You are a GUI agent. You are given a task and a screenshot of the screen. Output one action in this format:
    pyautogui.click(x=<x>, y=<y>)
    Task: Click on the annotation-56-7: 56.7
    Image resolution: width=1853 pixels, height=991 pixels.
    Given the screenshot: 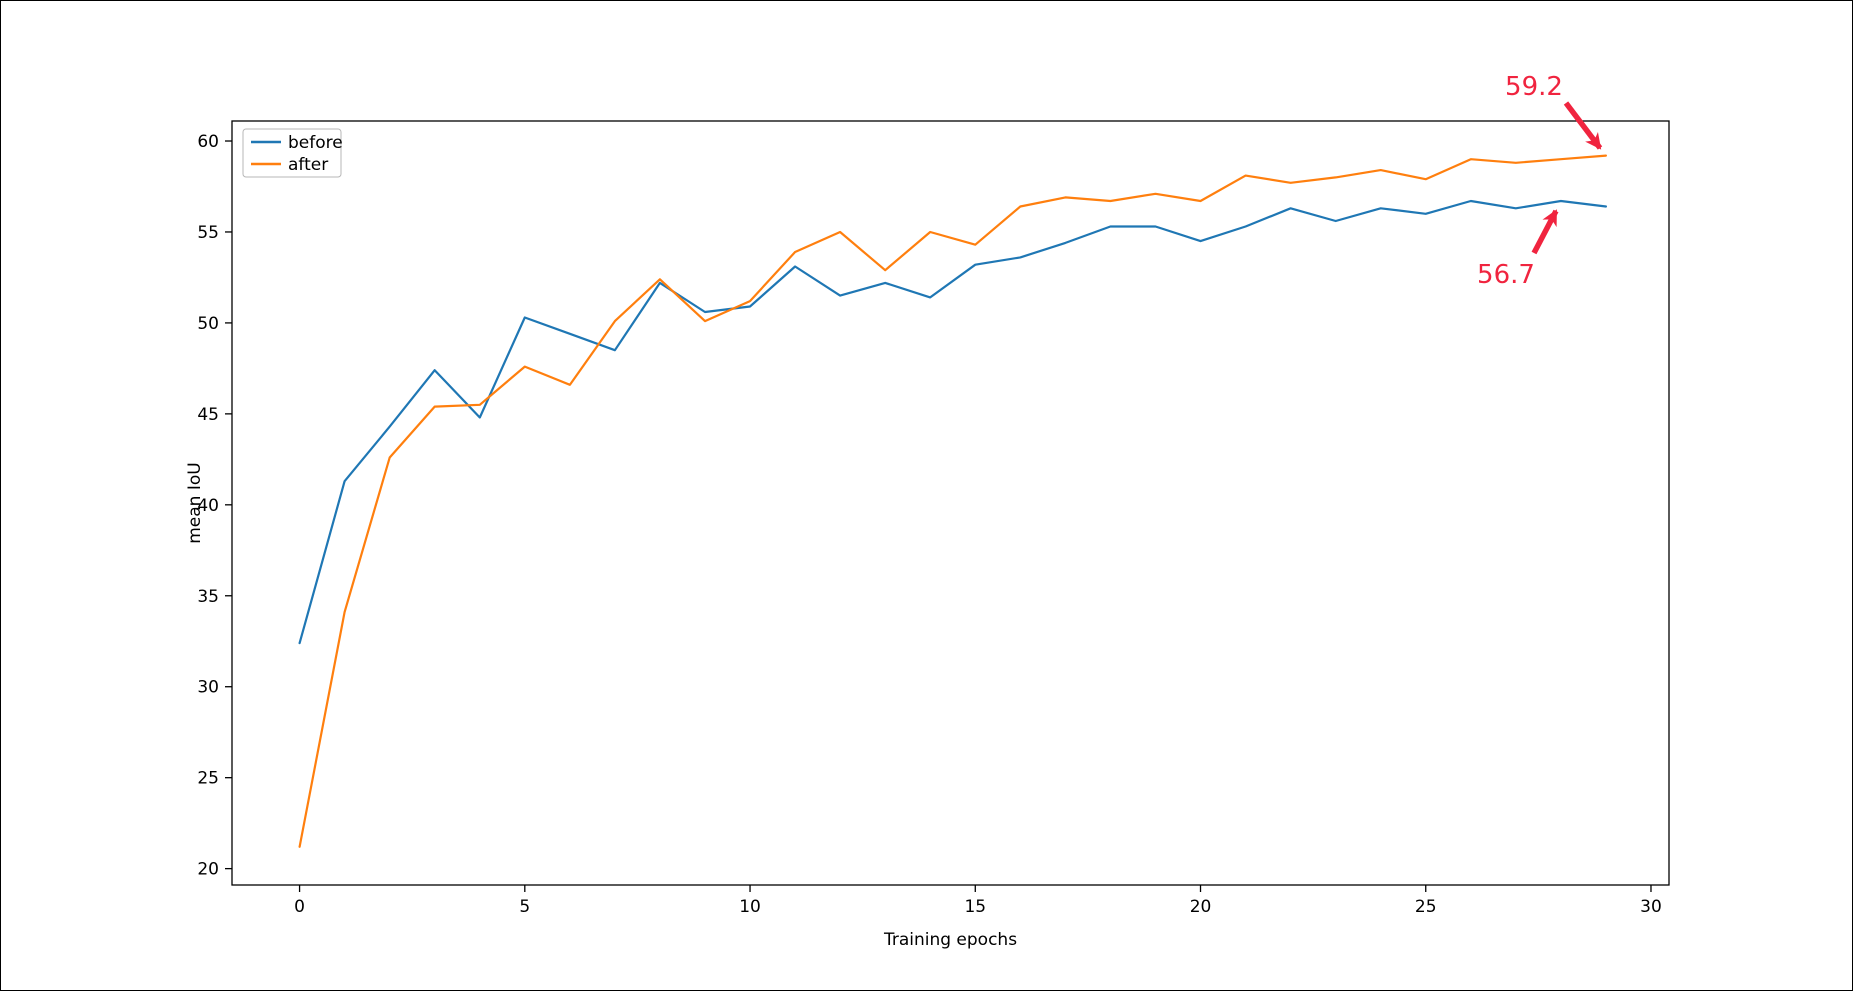 What is the action you would take?
    pyautogui.click(x=1518, y=249)
    